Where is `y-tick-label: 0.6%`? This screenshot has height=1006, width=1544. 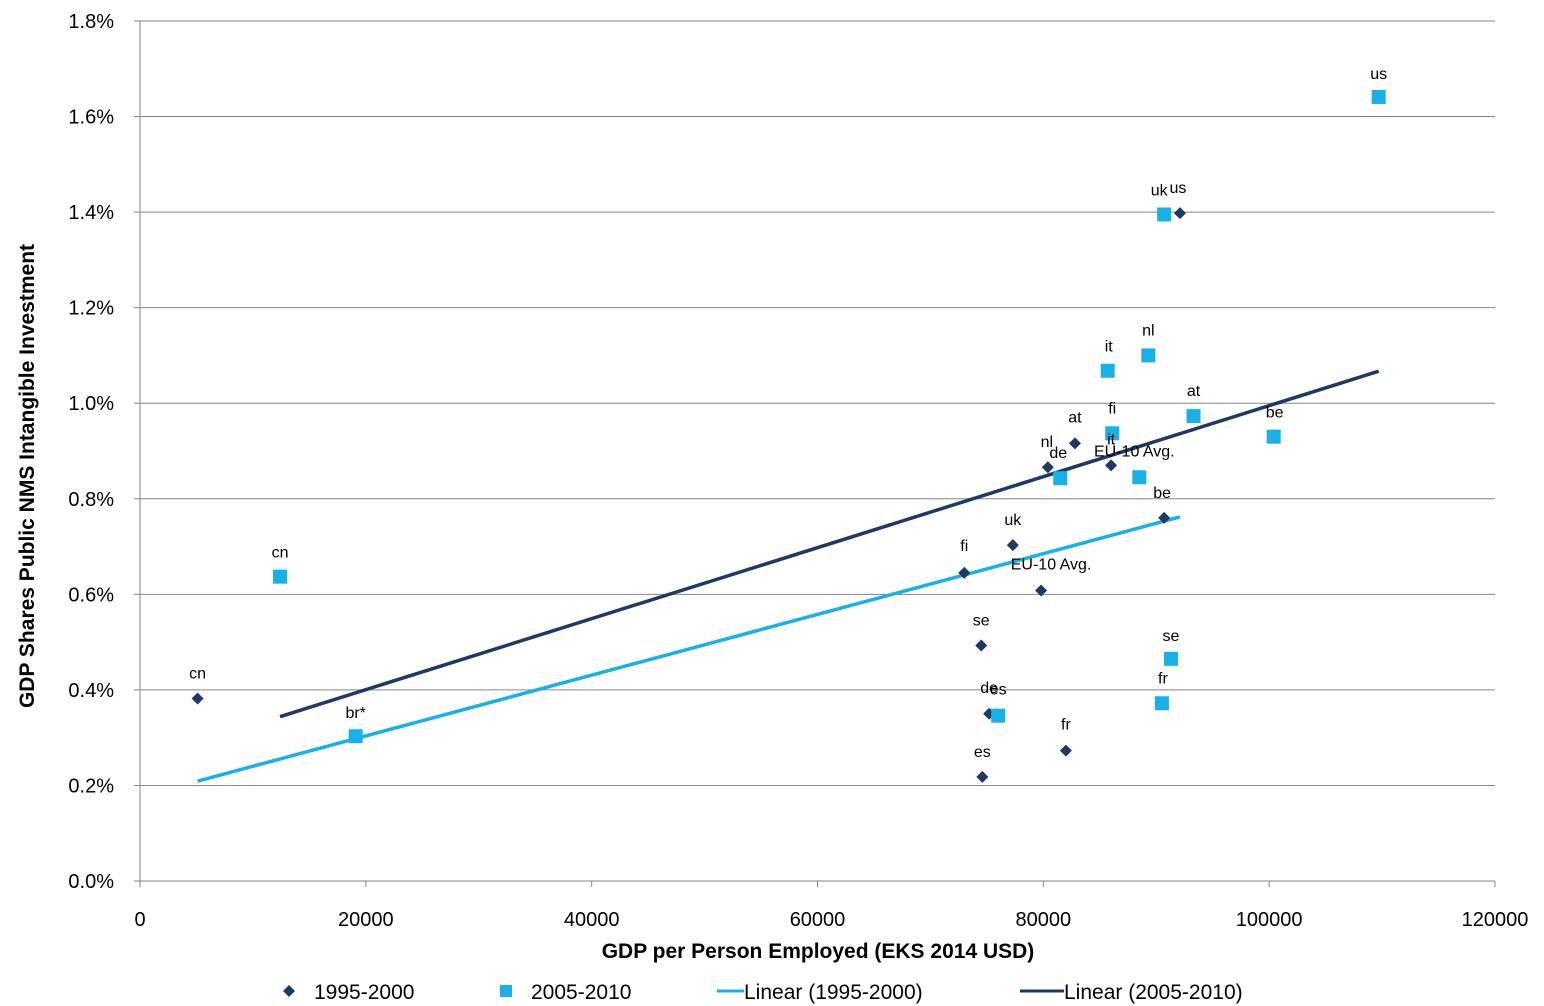 y-tick-label: 0.6% is located at coordinates (91, 595).